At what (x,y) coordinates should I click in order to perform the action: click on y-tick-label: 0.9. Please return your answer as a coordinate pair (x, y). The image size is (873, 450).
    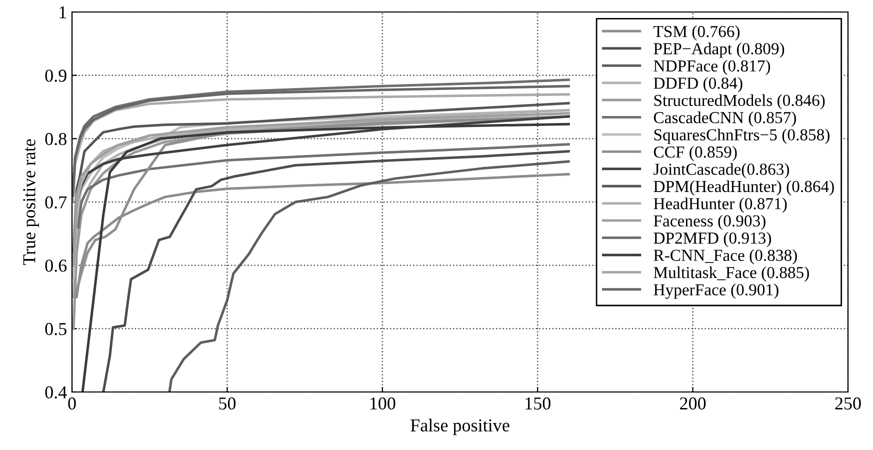
    Looking at the image, I should click on (55, 76).